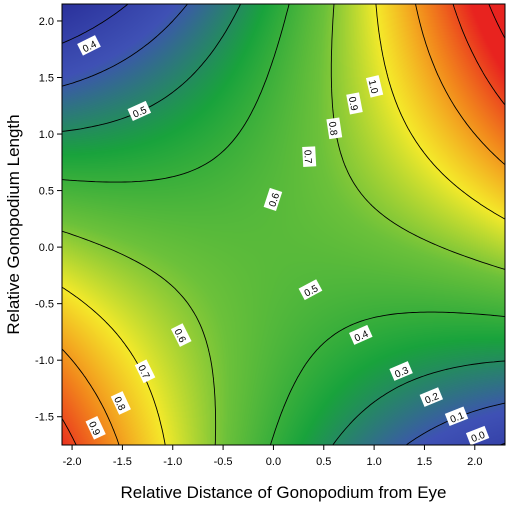 Image resolution: width=510 pixels, height=505 pixels. What do you see at coordinates (46, 248) in the screenshot?
I see `y-tick-label: 0.0` at bounding box center [46, 248].